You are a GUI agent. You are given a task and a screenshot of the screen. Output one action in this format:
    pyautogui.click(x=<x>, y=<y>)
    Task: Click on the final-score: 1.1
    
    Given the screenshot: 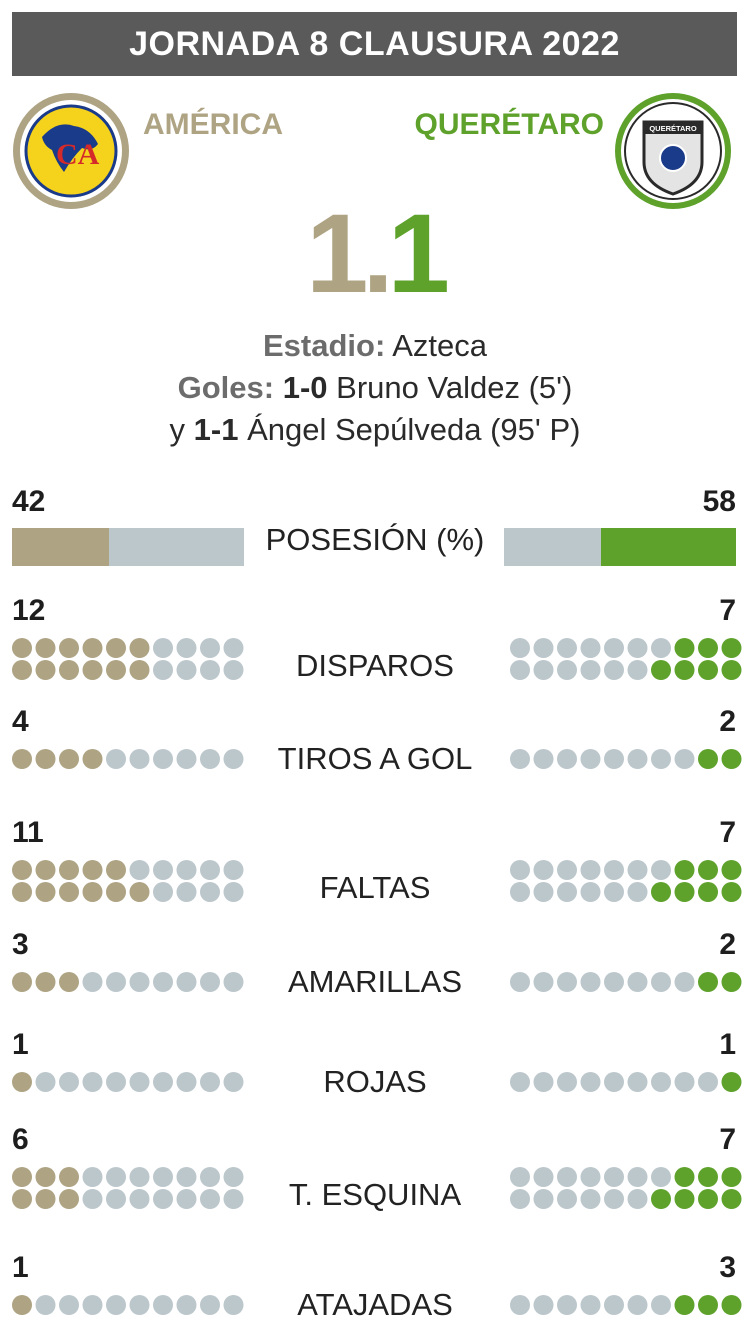 What is the action you would take?
    pyautogui.click(x=375, y=254)
    